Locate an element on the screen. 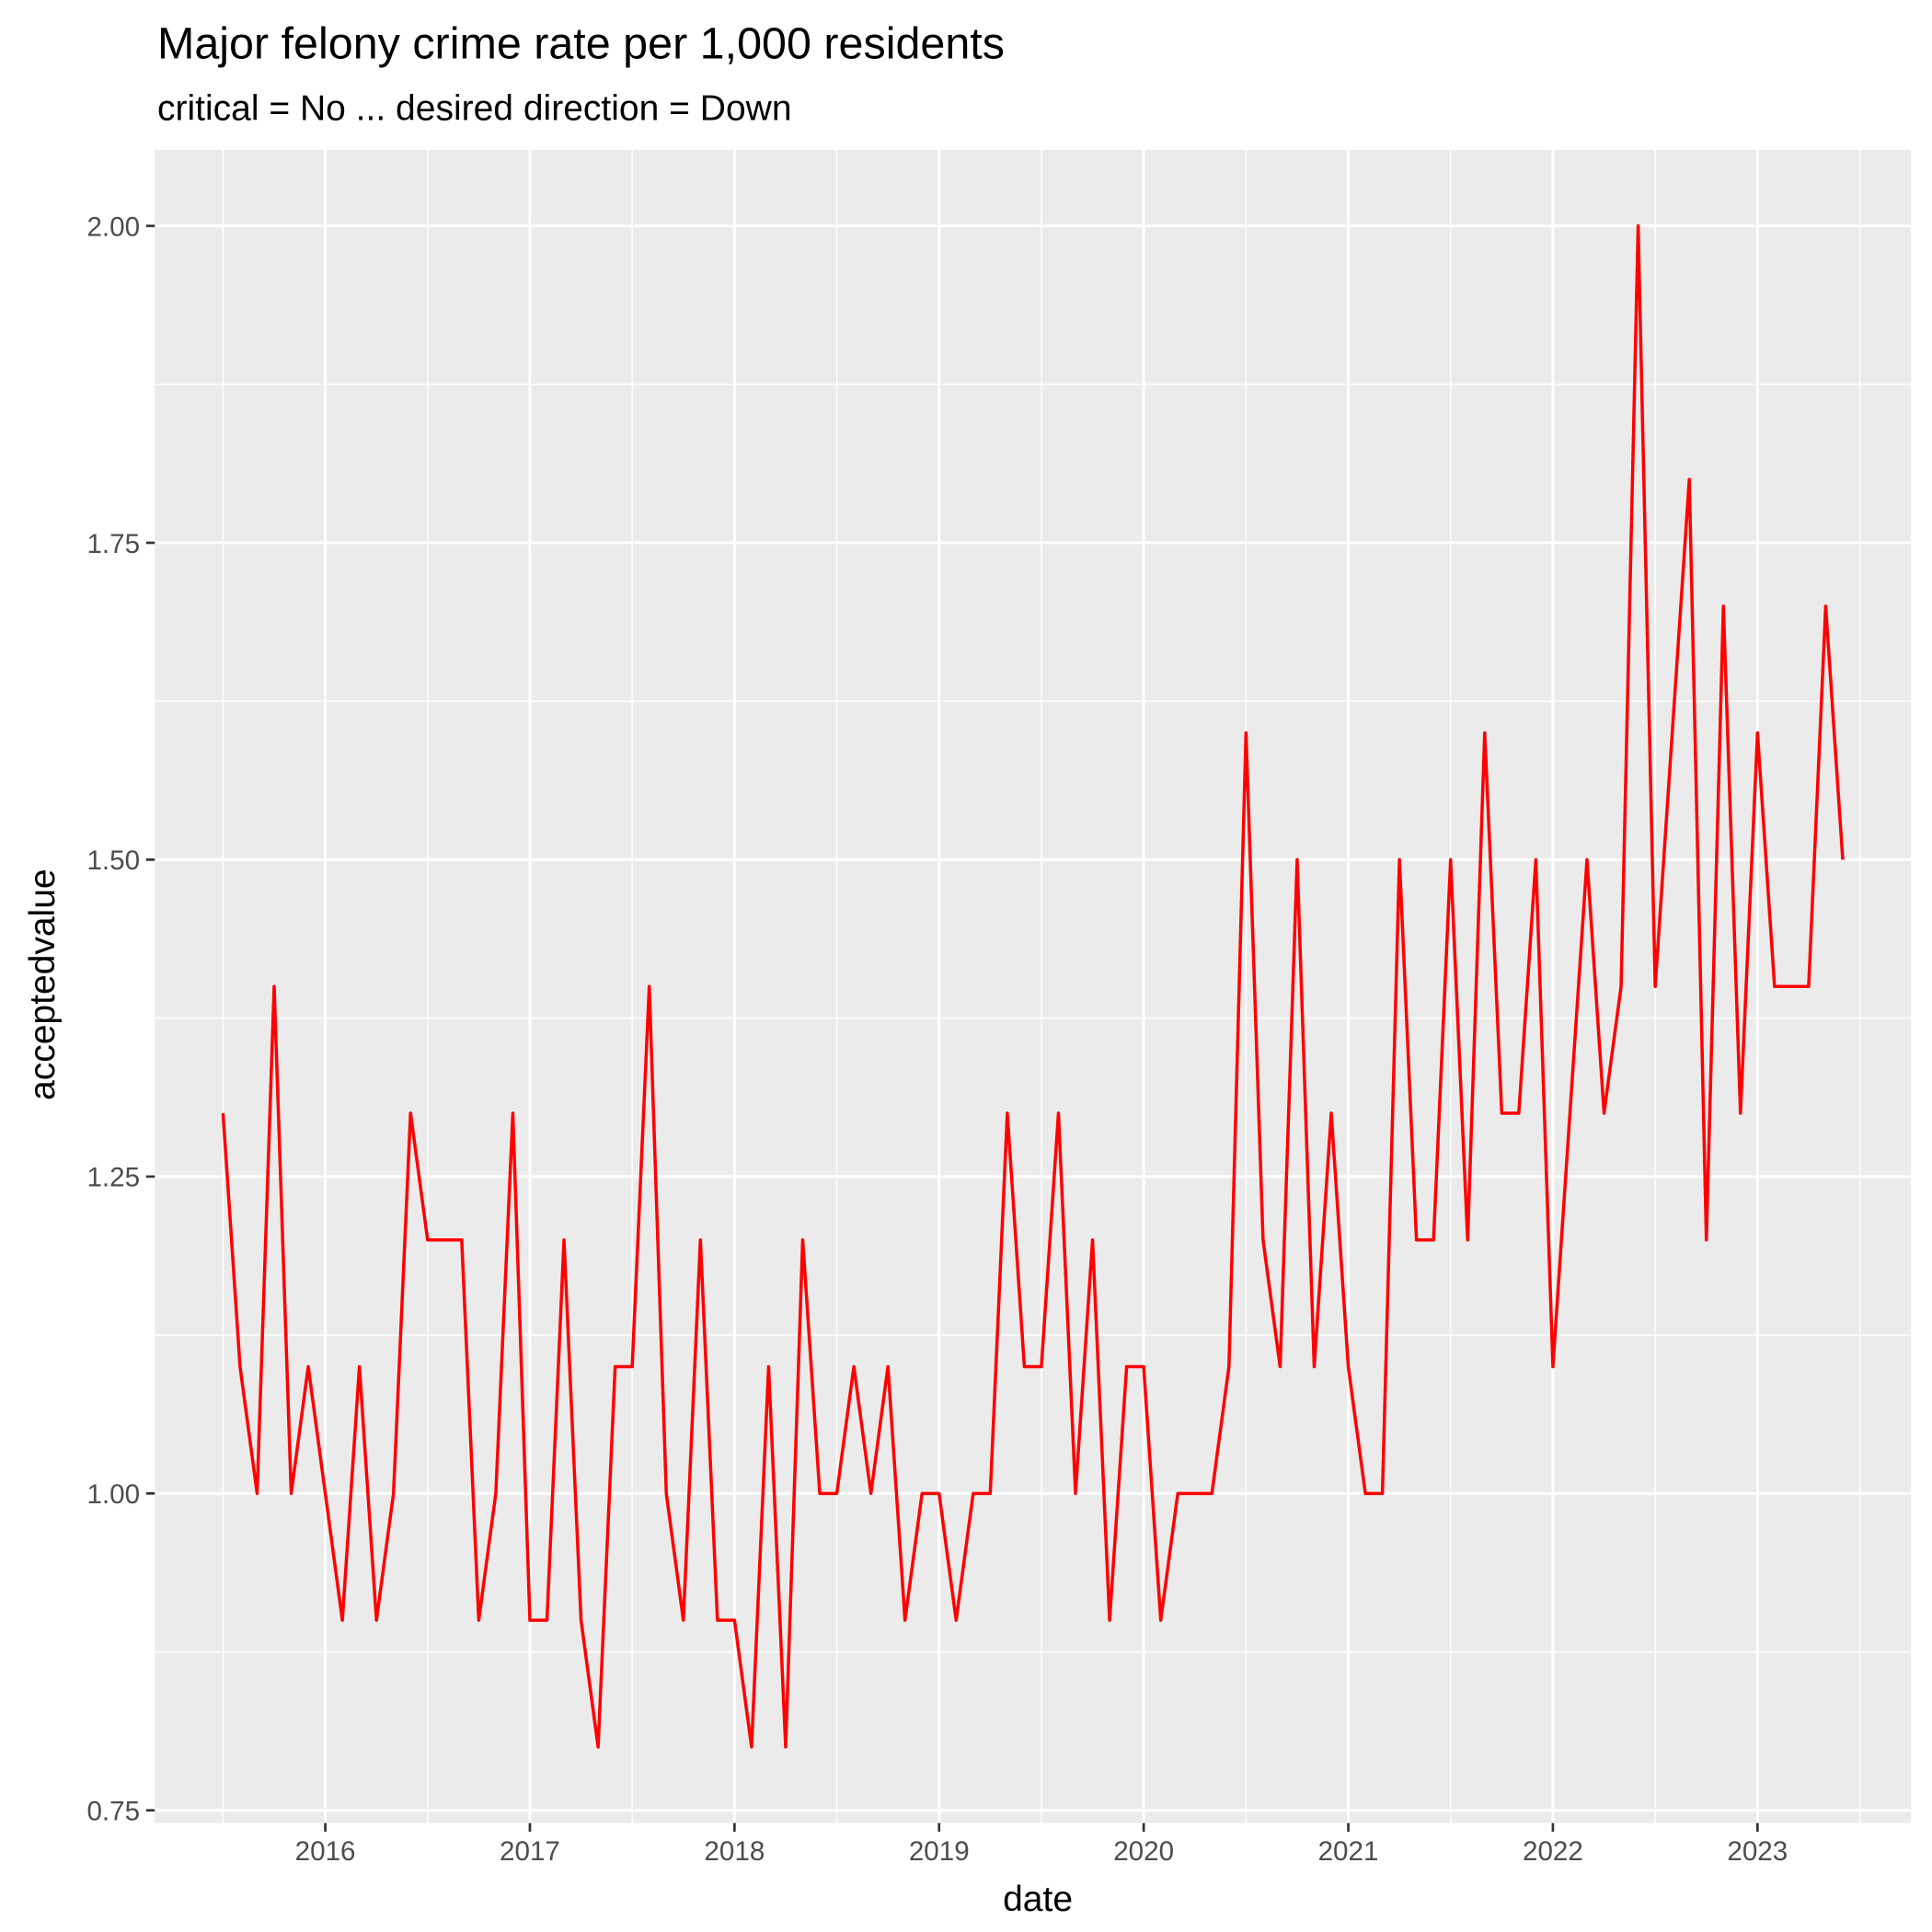 The width and height of the screenshot is (1932, 1932). x-tick-label: 2023 is located at coordinates (1757, 1851).